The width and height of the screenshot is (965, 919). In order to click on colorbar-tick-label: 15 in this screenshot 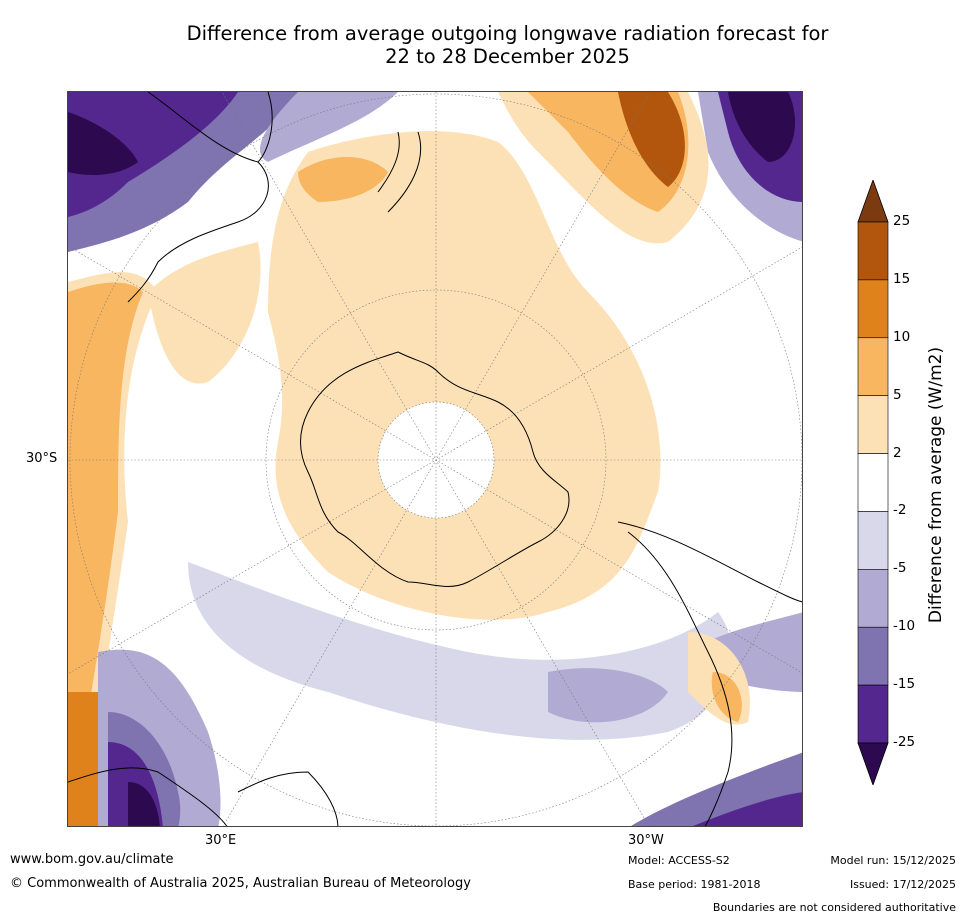, I will do `click(902, 278)`.